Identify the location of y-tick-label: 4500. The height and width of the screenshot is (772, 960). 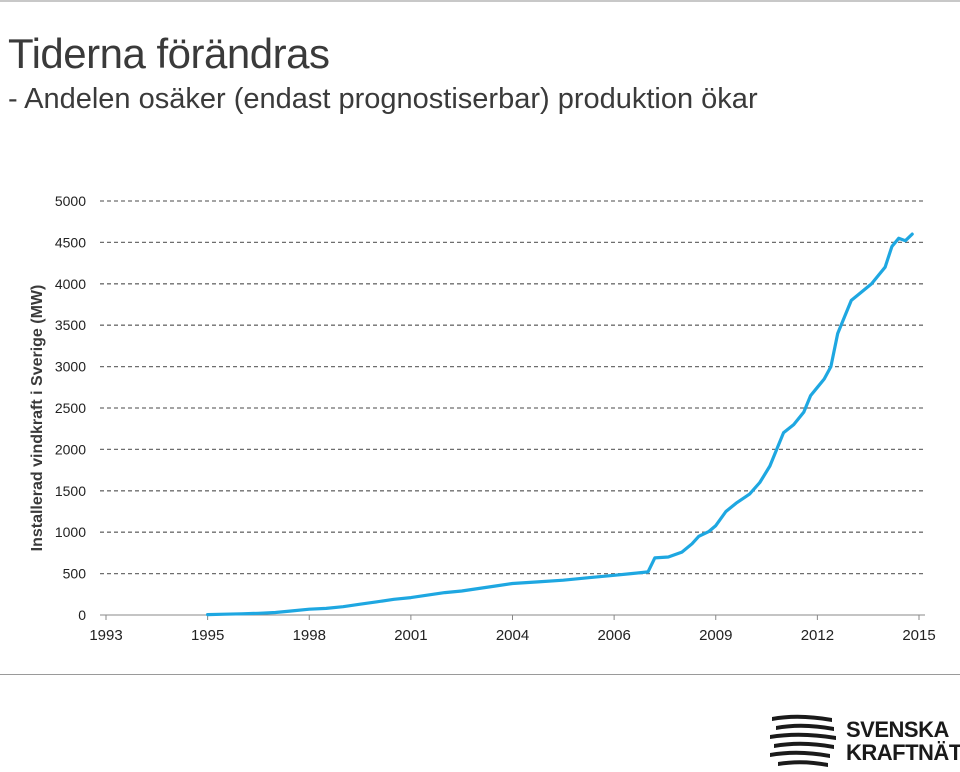
(70, 242).